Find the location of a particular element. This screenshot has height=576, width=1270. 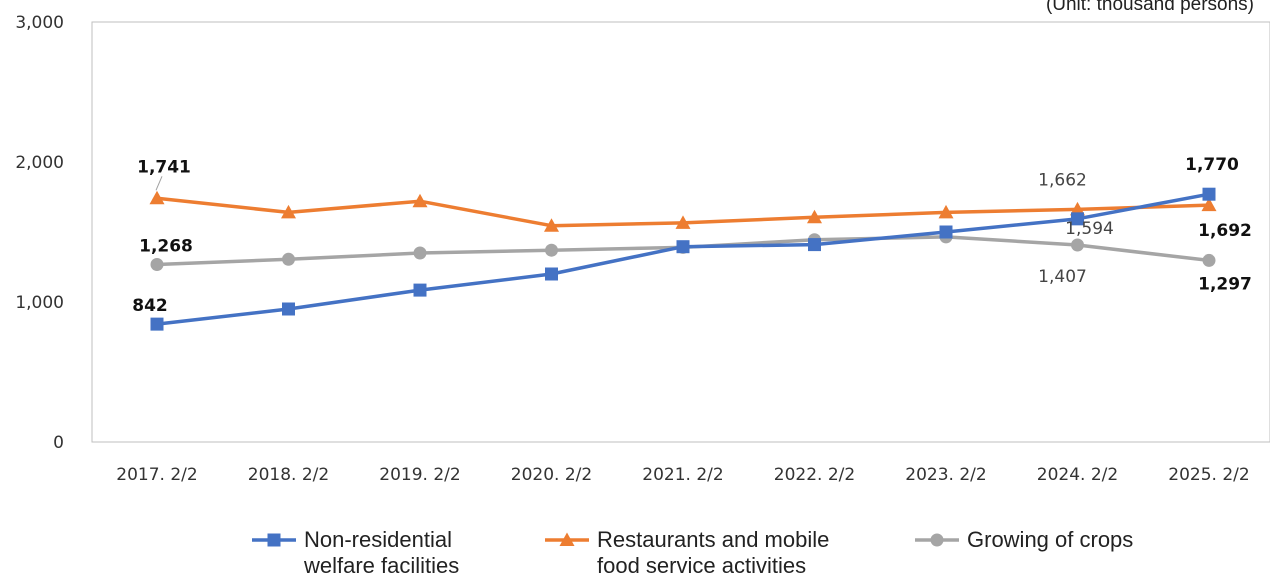

legend-label: welfare facilities is located at coordinates (381, 564).